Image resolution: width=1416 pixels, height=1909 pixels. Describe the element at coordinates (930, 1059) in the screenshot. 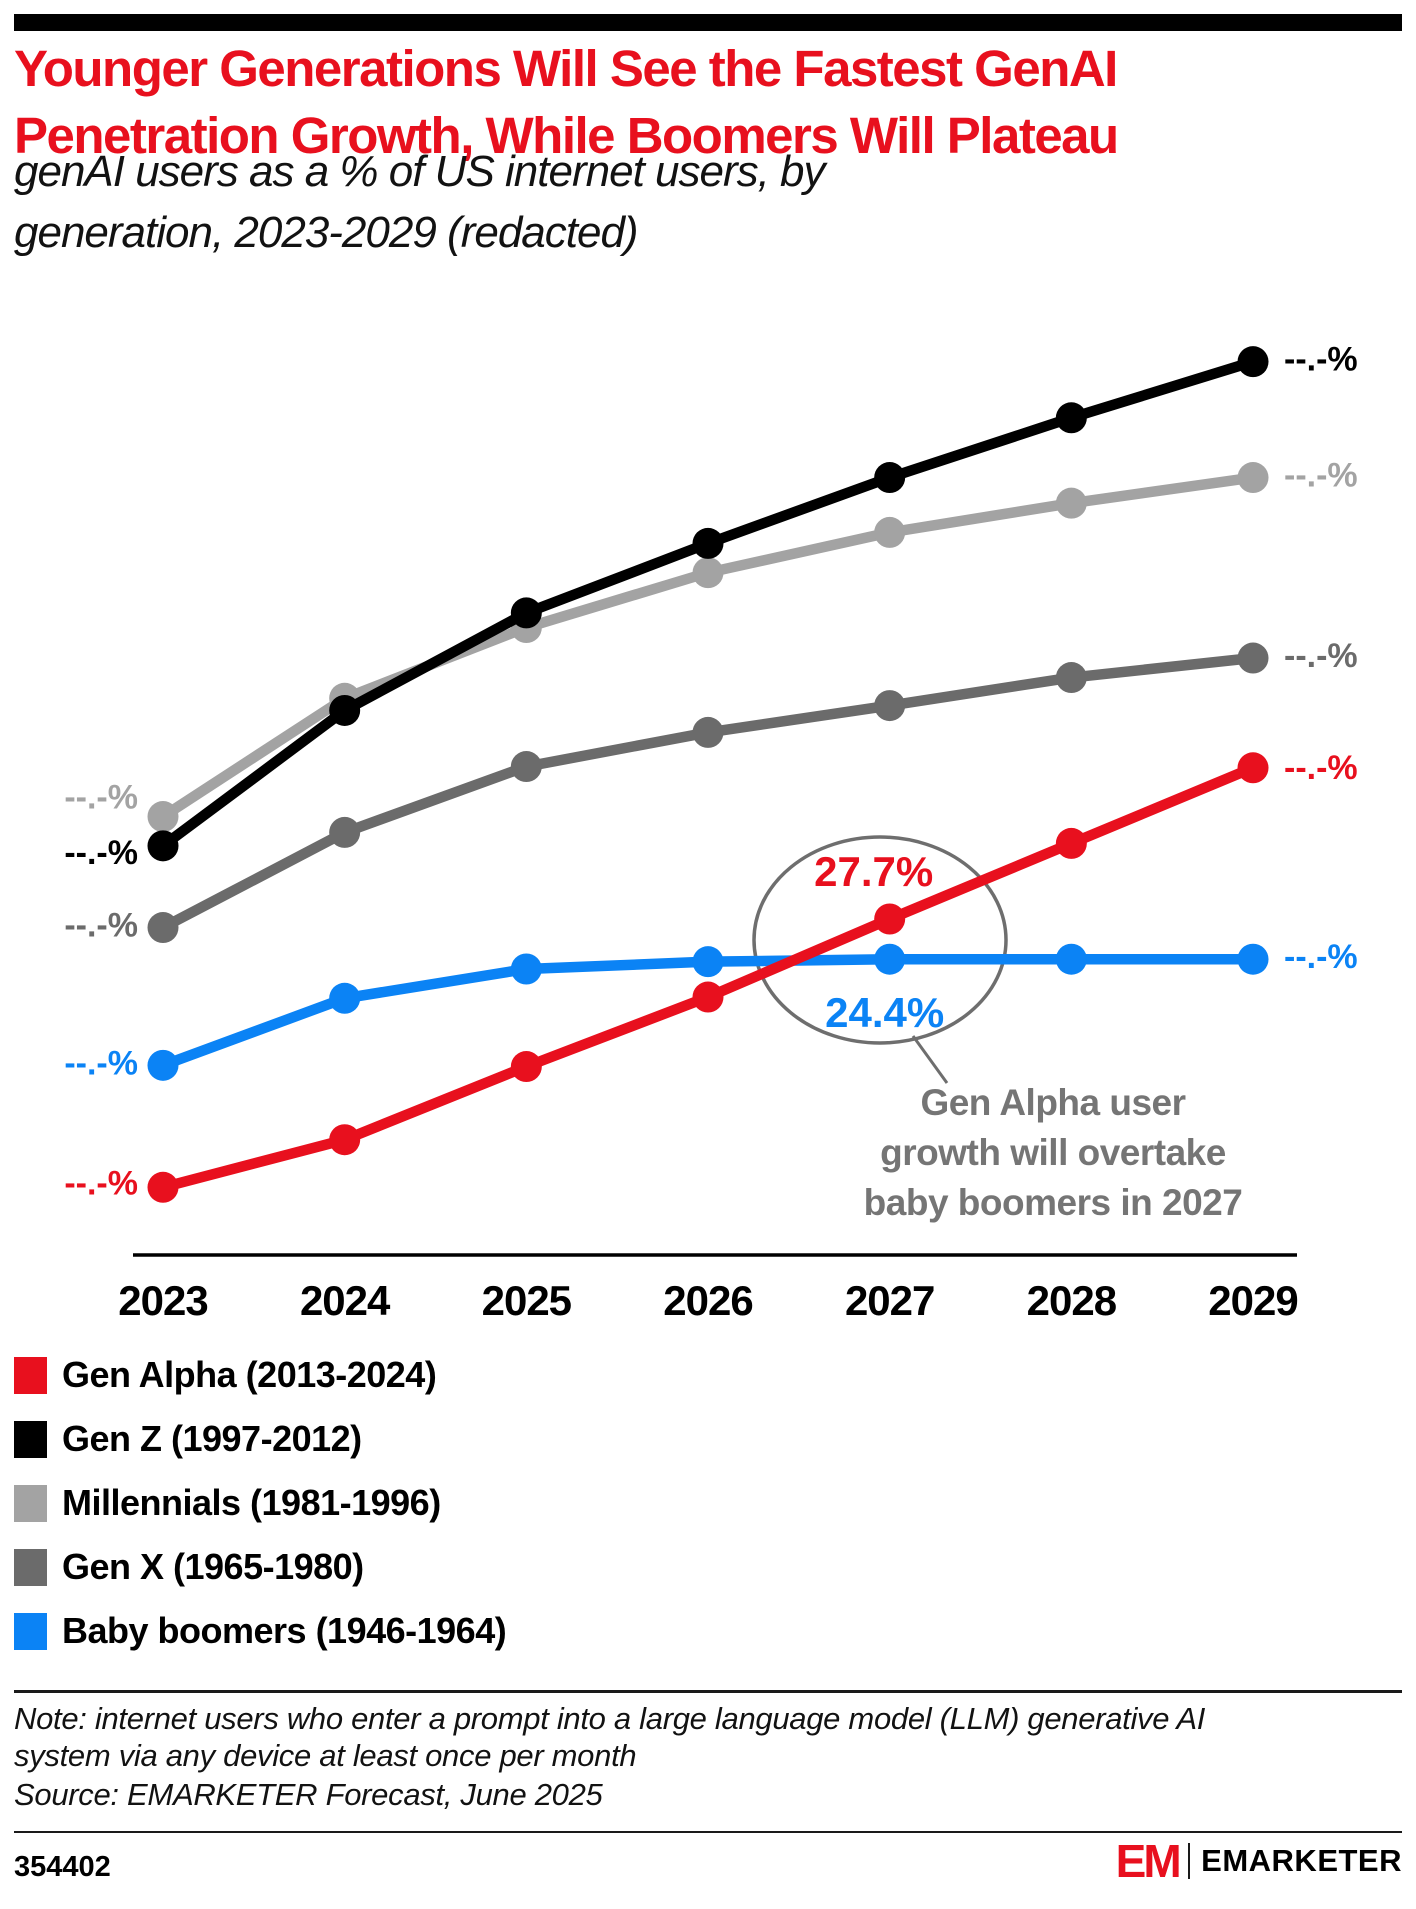

I see `annotation-leader-line` at that location.